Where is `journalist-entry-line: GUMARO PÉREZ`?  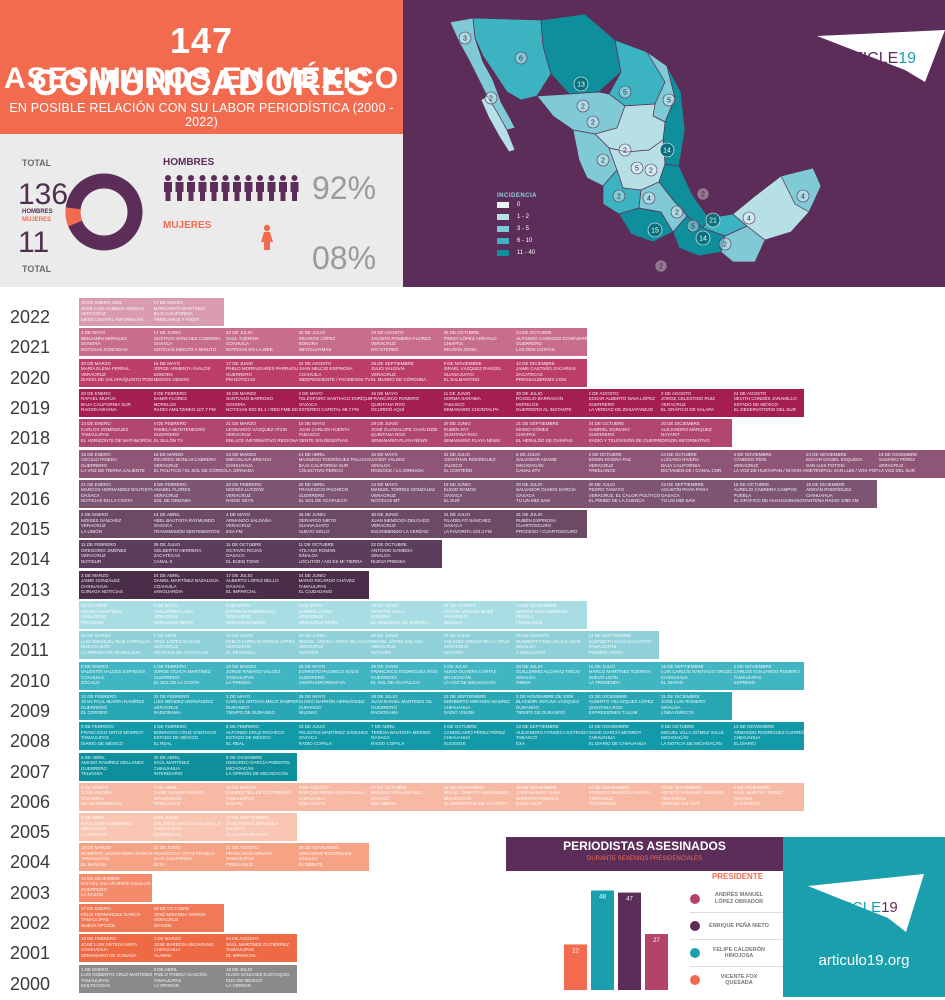
journalist-entry-line: GUMARO PÉREZ is located at coordinates (897, 459).